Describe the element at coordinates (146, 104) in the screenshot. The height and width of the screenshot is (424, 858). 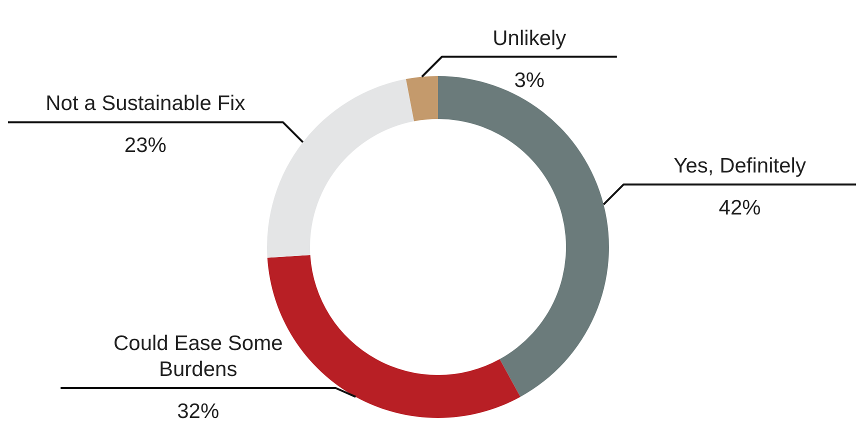
I see `slice-label: Not a Sustainable Fix` at that location.